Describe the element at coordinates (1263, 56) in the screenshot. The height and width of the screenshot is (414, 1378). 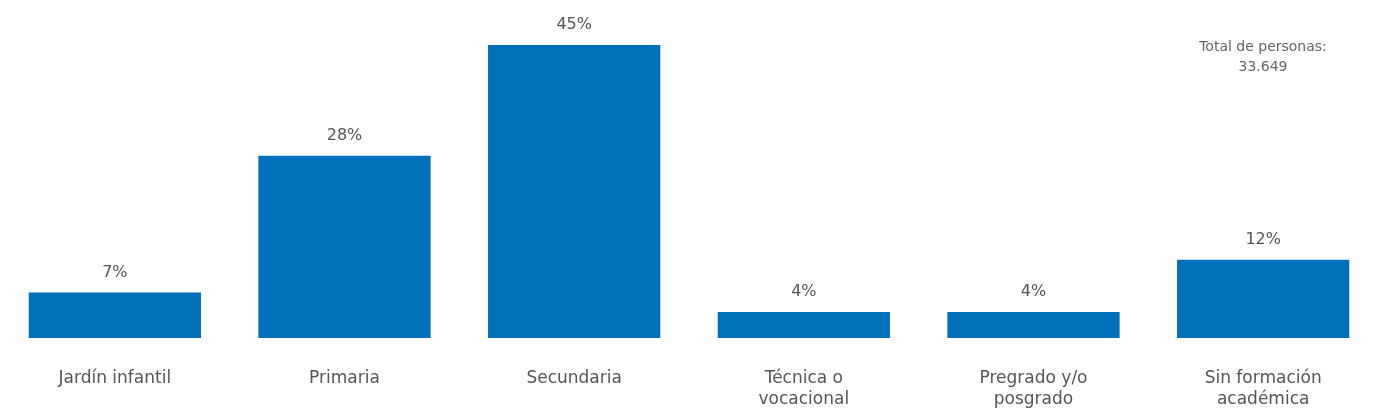
I see `annotation: Total de personas: 33.649` at that location.